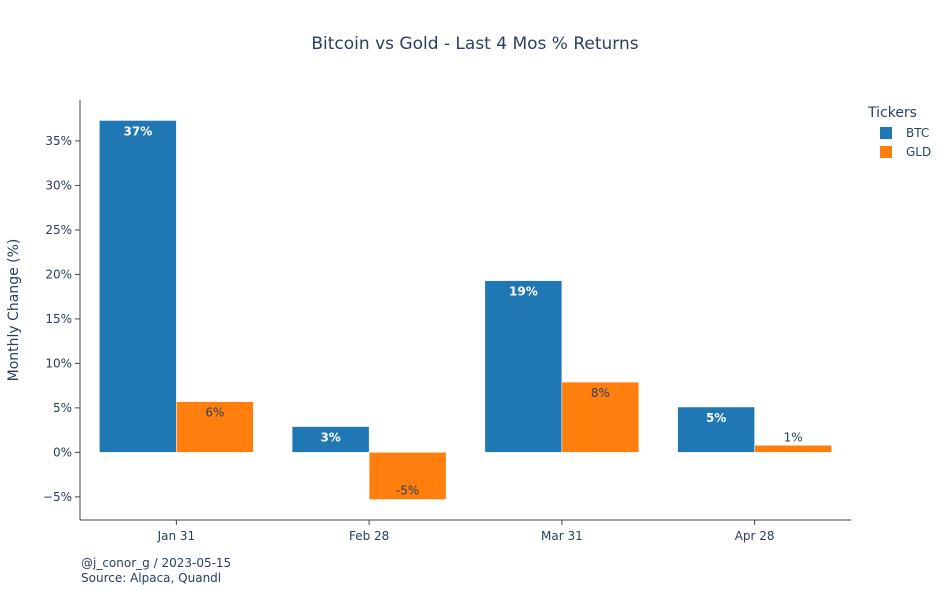 The width and height of the screenshot is (950, 600). I want to click on data-label-btc-3: 5%, so click(716, 418).